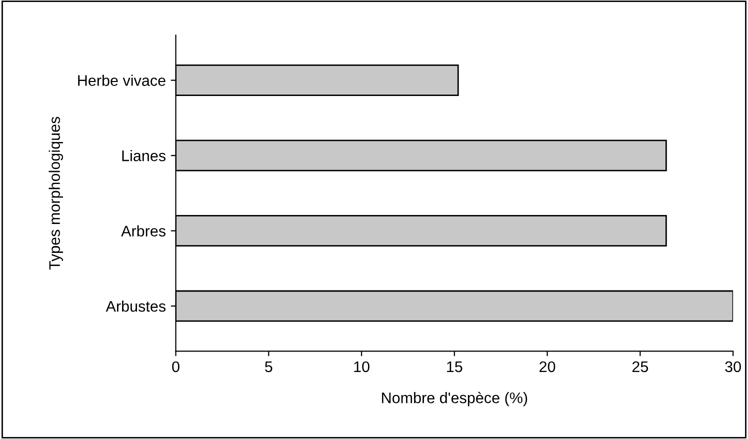 The width and height of the screenshot is (748, 439). What do you see at coordinates (640, 366) in the screenshot?
I see `x-tick-label: 25` at bounding box center [640, 366].